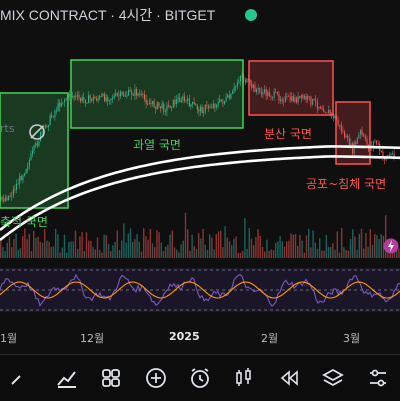 The height and width of the screenshot is (401, 400). I want to click on add-icon, so click(156, 378).